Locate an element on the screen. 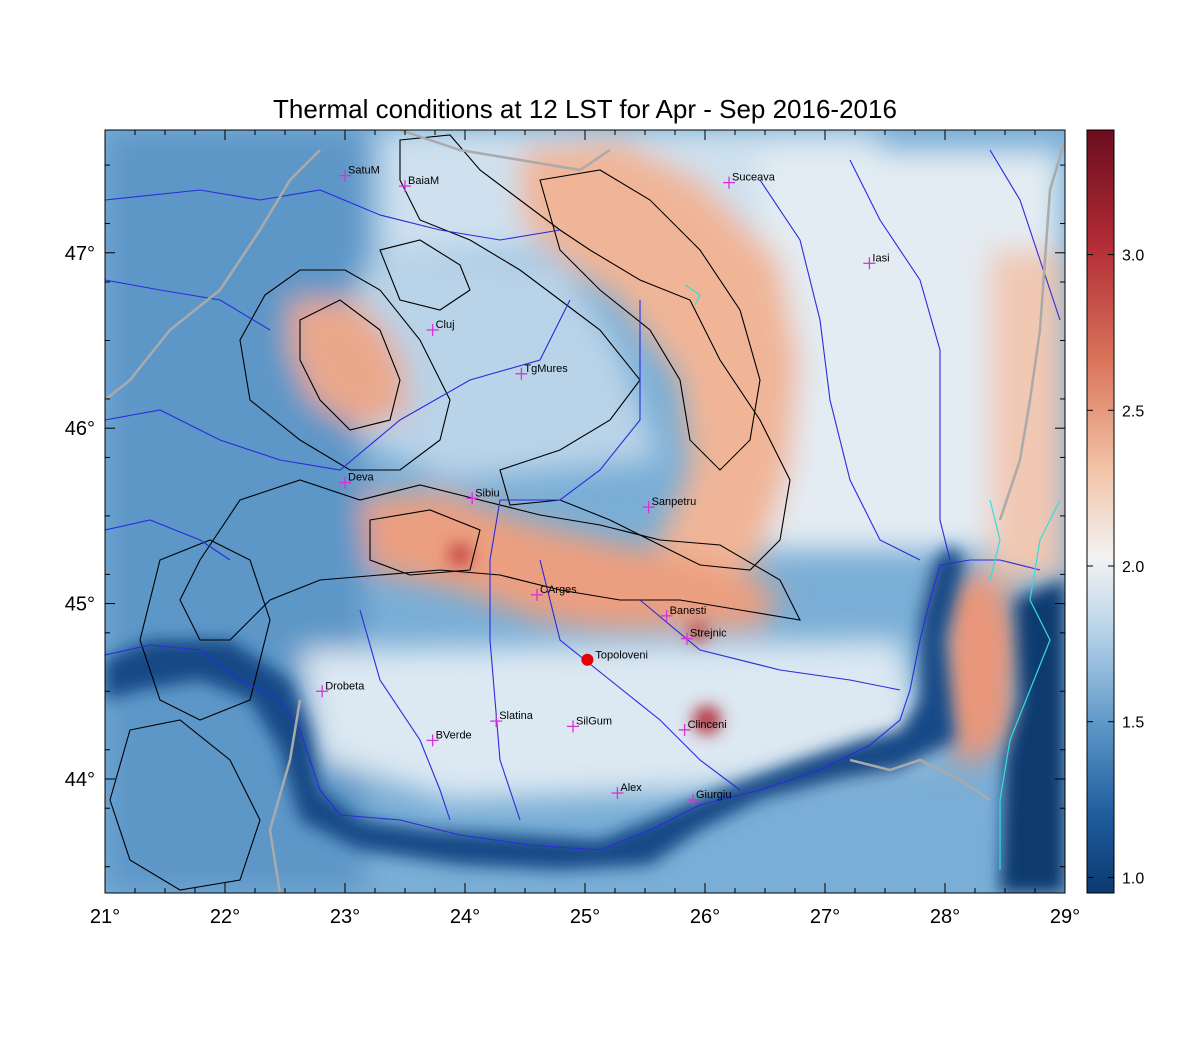 The height and width of the screenshot is (1050, 1200). contour-south-inner is located at coordinates (425, 542).